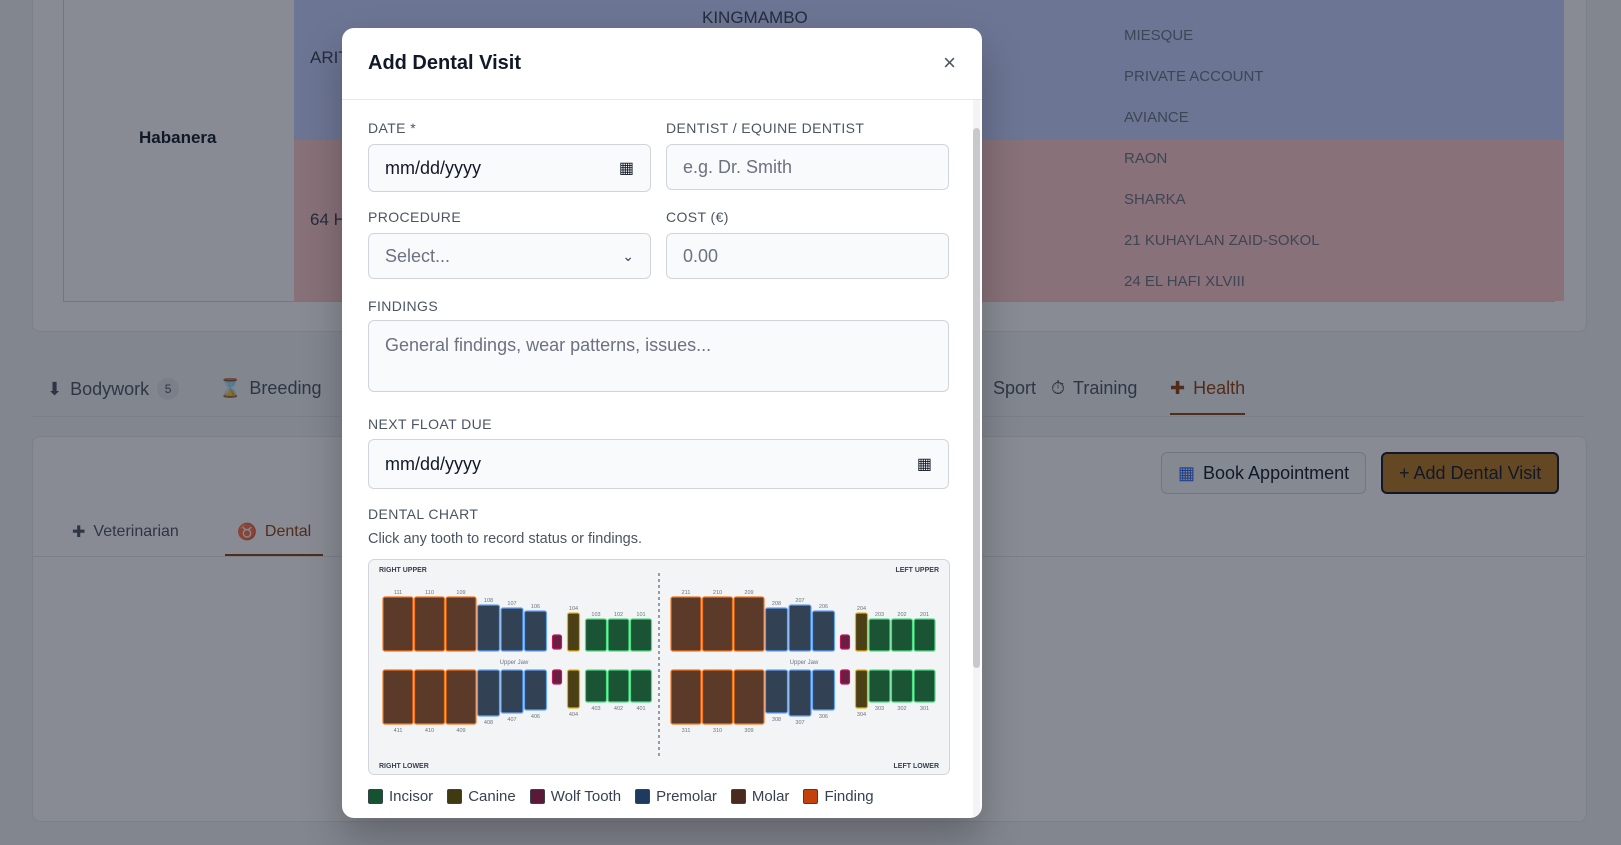 This screenshot has height=845, width=1621. What do you see at coordinates (618, 615) in the screenshot?
I see `tooth-number: 102` at bounding box center [618, 615].